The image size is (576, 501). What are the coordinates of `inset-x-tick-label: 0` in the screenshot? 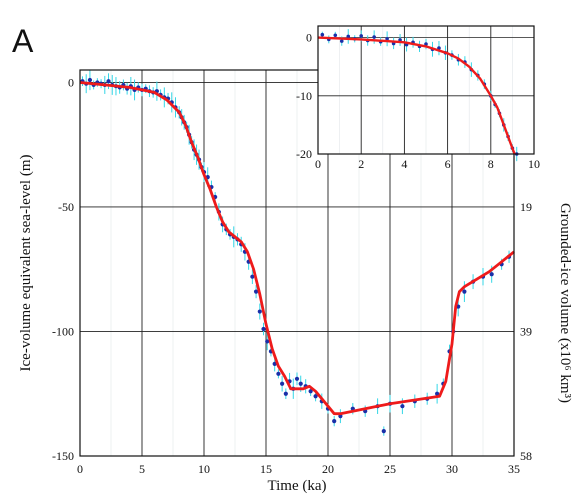 It's located at (318, 164).